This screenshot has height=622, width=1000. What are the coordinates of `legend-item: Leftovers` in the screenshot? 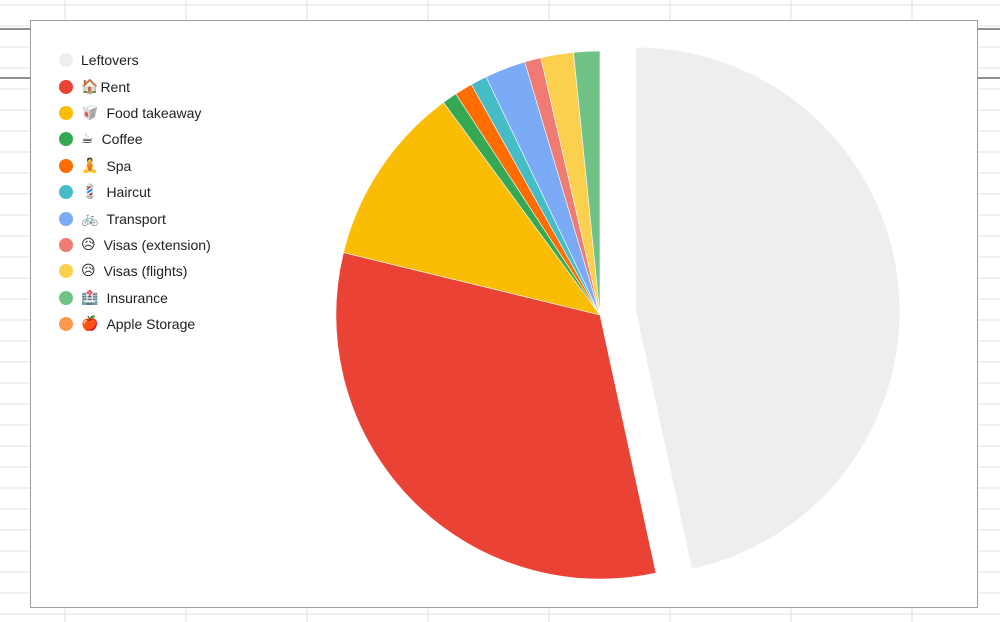 It's located at (135, 60).